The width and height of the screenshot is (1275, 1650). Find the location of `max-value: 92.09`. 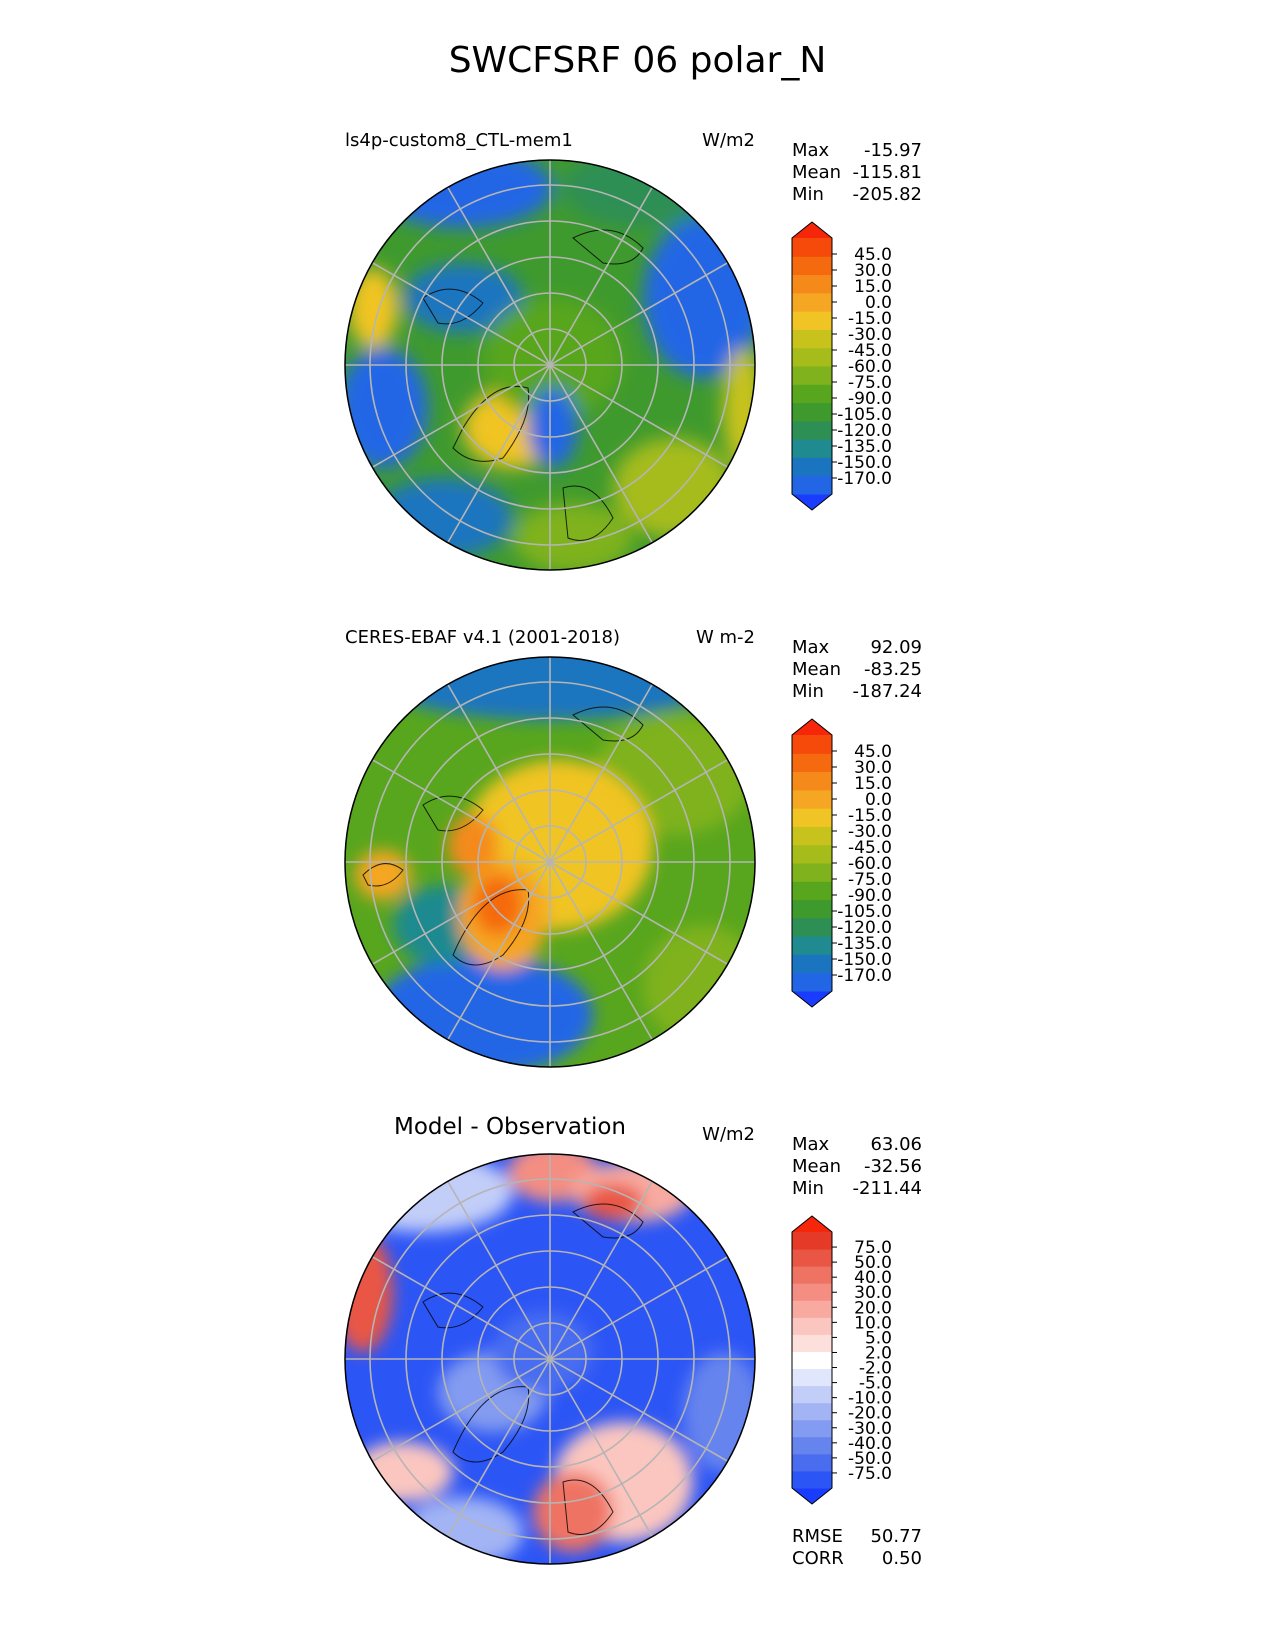

max-value: 92.09 is located at coordinates (896, 647).